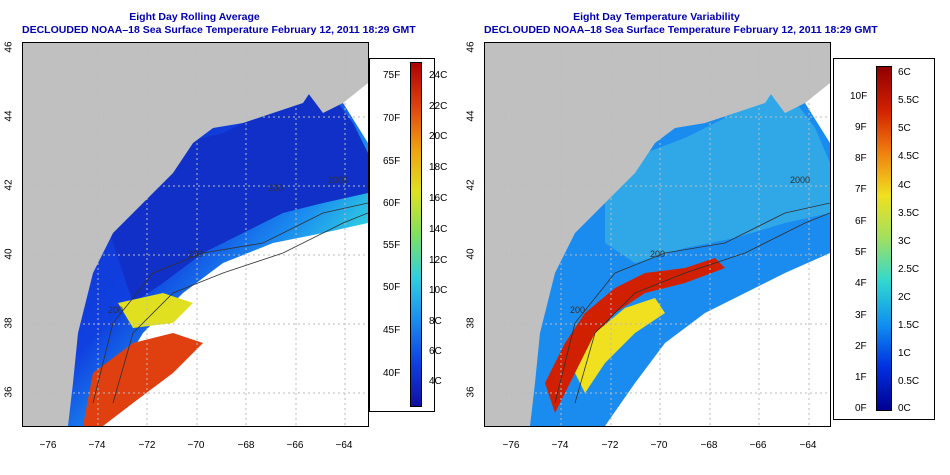 The image size is (950, 475). I want to click on colorbar-c-tick: 3C, so click(904, 241).